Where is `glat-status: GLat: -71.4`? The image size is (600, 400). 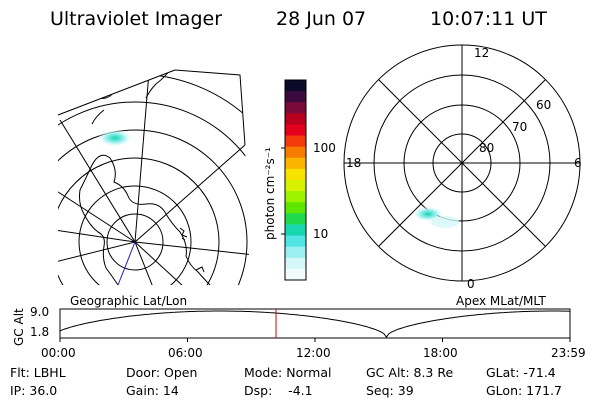
glat-status: GLat: -71.4 is located at coordinates (521, 372).